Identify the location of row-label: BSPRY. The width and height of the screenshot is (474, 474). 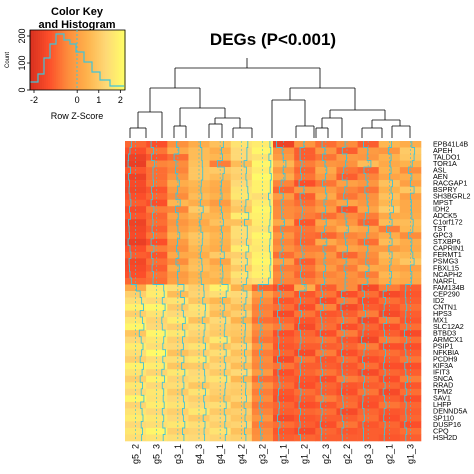
(445, 189).